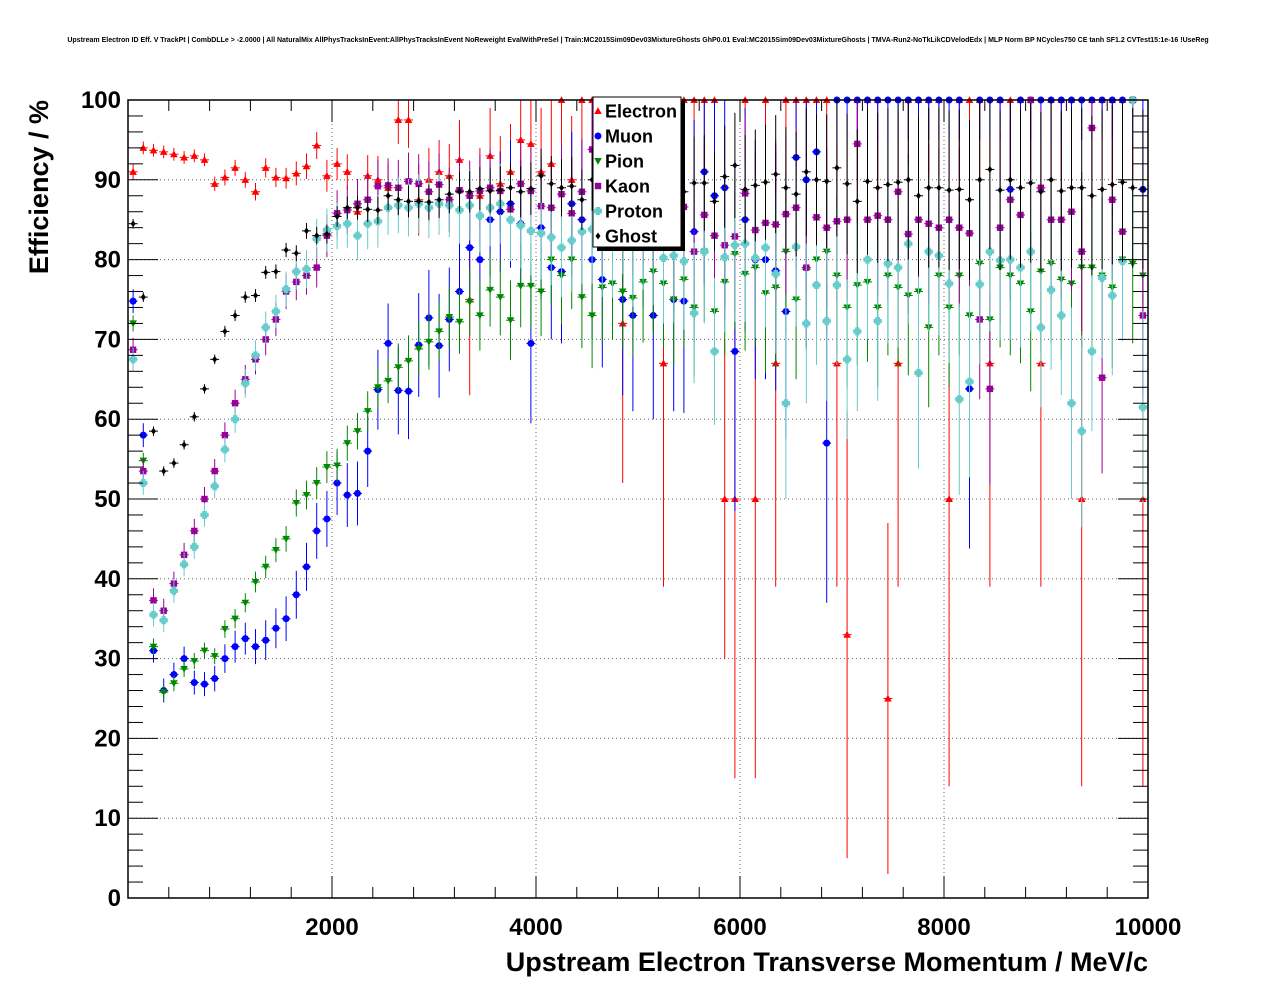 The width and height of the screenshot is (1276, 996). I want to click on legend-marker-kaon, so click(598, 186).